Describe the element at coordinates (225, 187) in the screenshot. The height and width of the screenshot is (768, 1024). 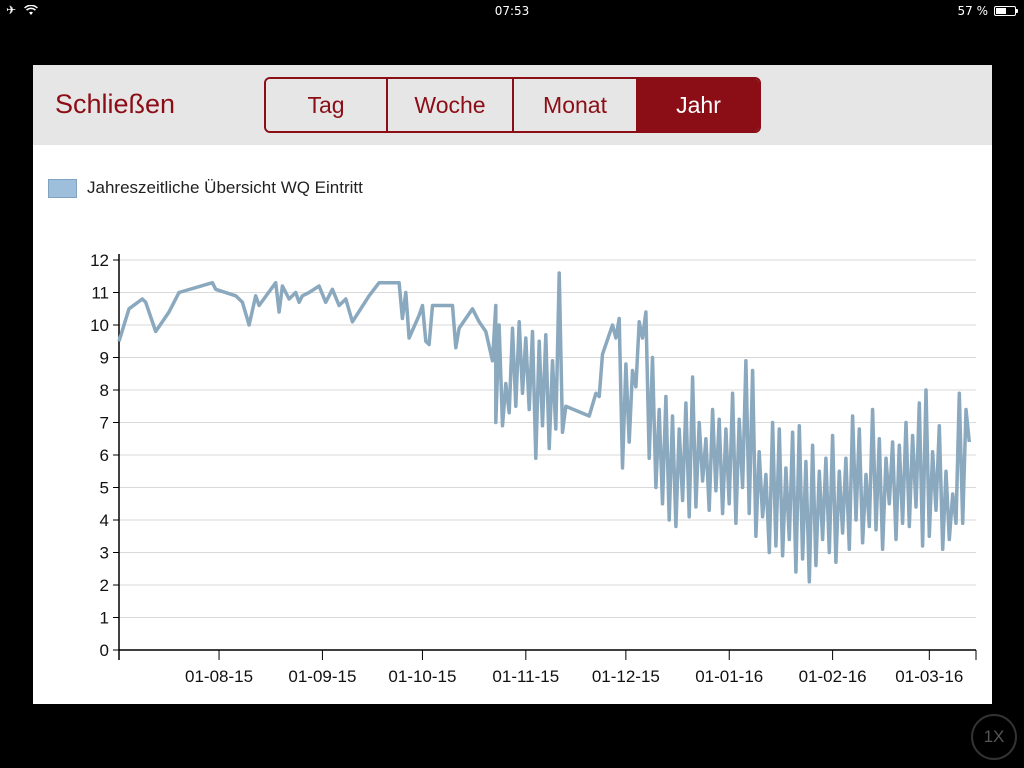
I see `legend-label: Jahreszeitliche Übersicht WQ Eintritt` at that location.